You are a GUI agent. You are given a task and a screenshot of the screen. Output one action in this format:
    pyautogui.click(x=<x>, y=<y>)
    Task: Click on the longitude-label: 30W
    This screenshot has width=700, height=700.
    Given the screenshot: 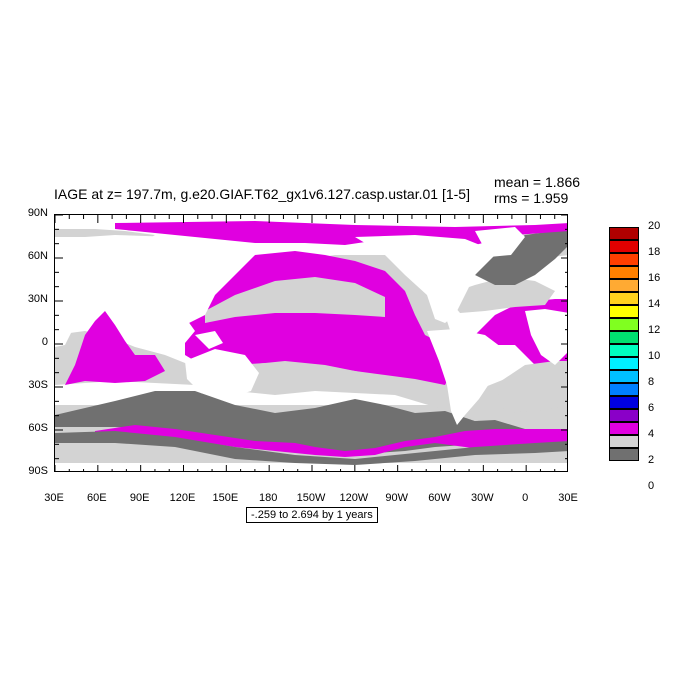 What is the action you would take?
    pyautogui.click(x=482, y=498)
    